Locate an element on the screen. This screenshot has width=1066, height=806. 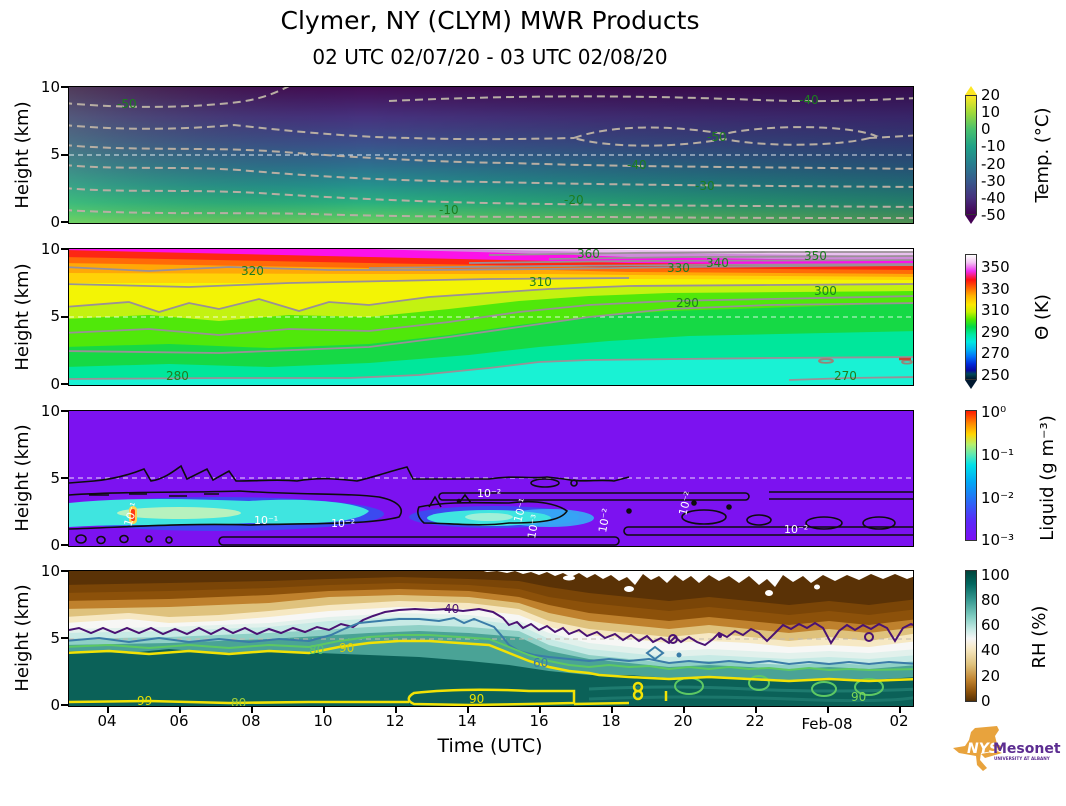
temp-contour-labels: -50 -40 -50 -40 -30 -20 -10 is located at coordinates (468, 155).